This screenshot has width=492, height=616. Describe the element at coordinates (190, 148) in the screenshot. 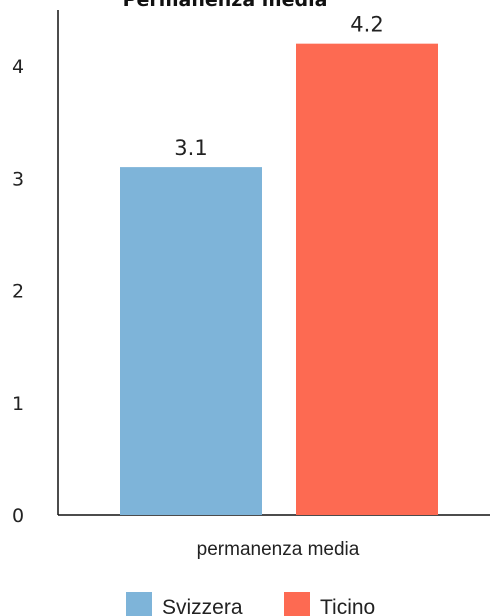

I see `data-label-svizzera: 3.1` at that location.